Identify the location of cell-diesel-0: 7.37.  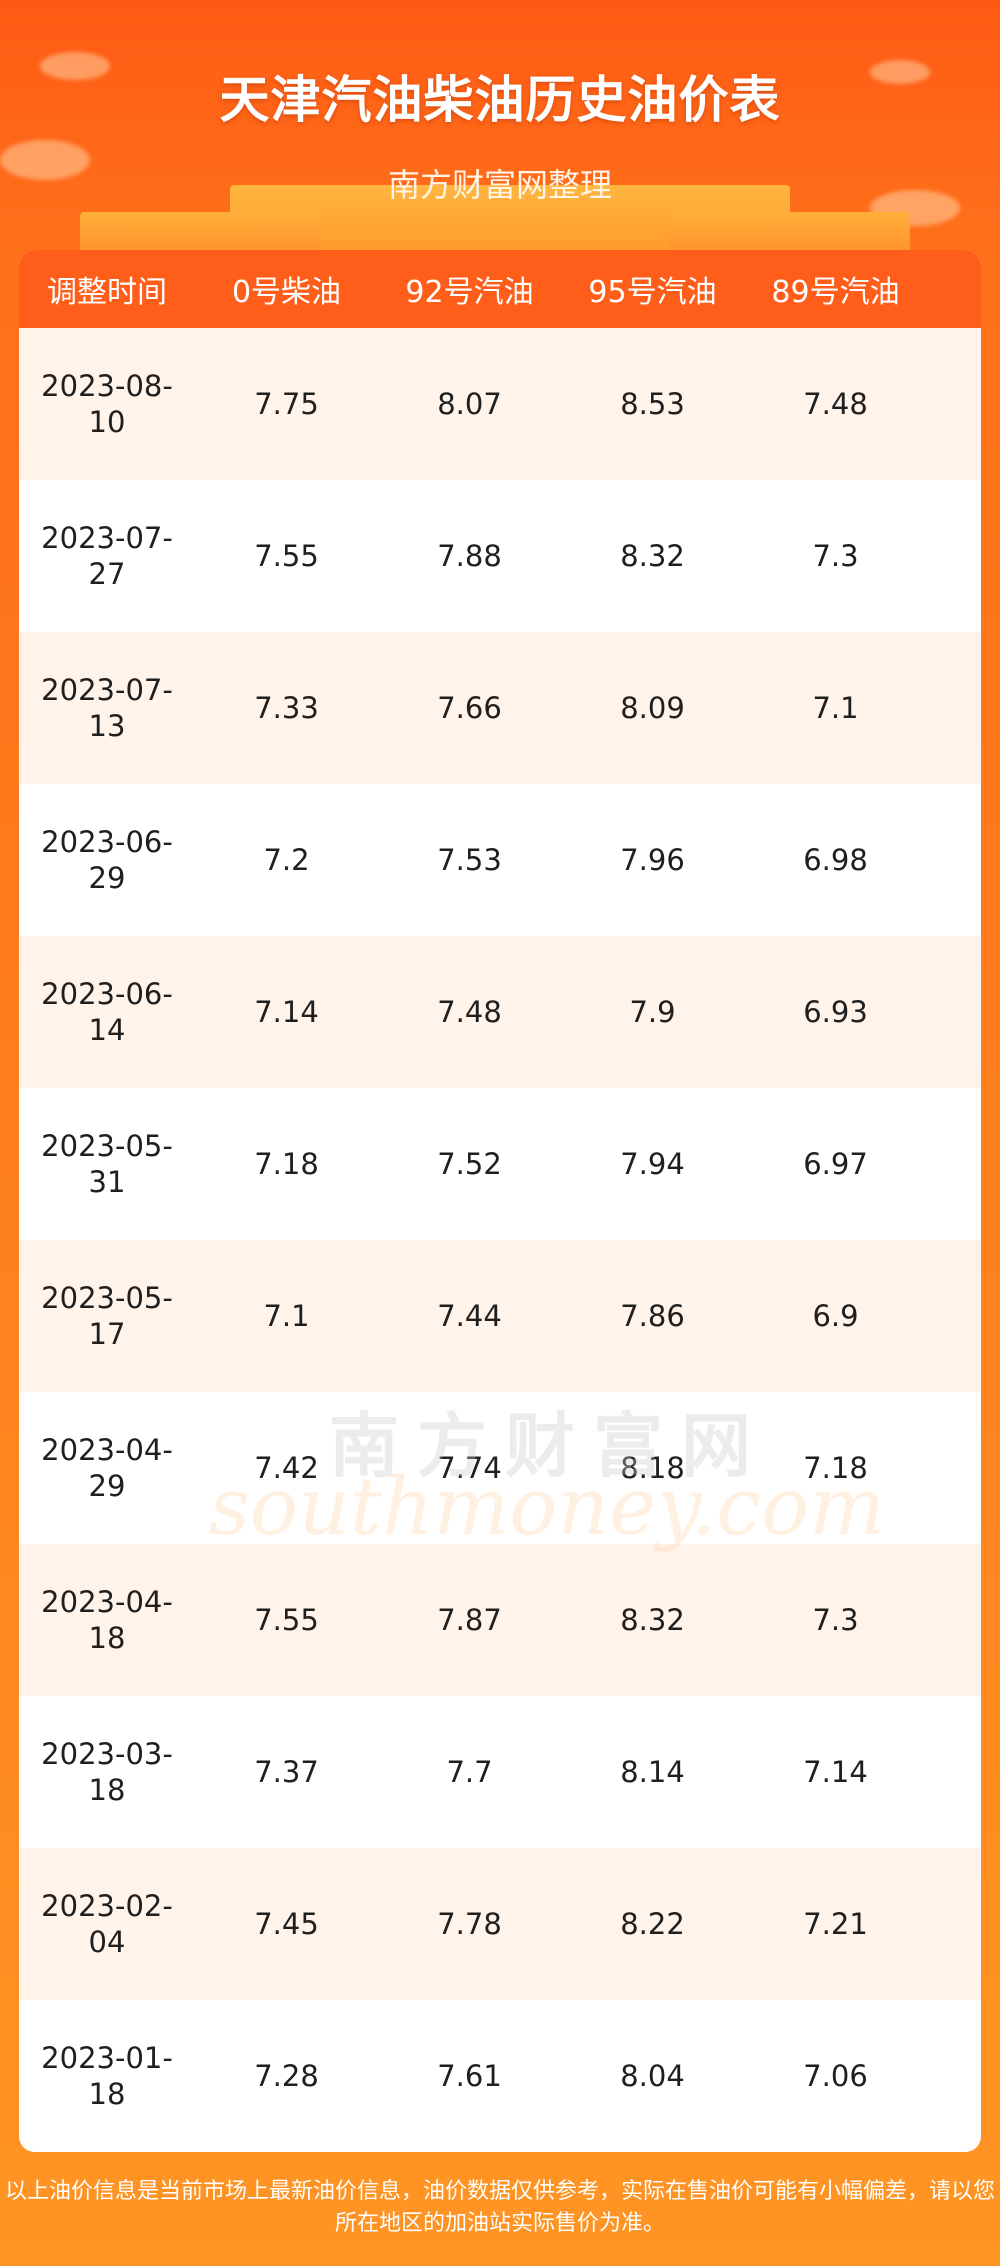
(286, 1772).